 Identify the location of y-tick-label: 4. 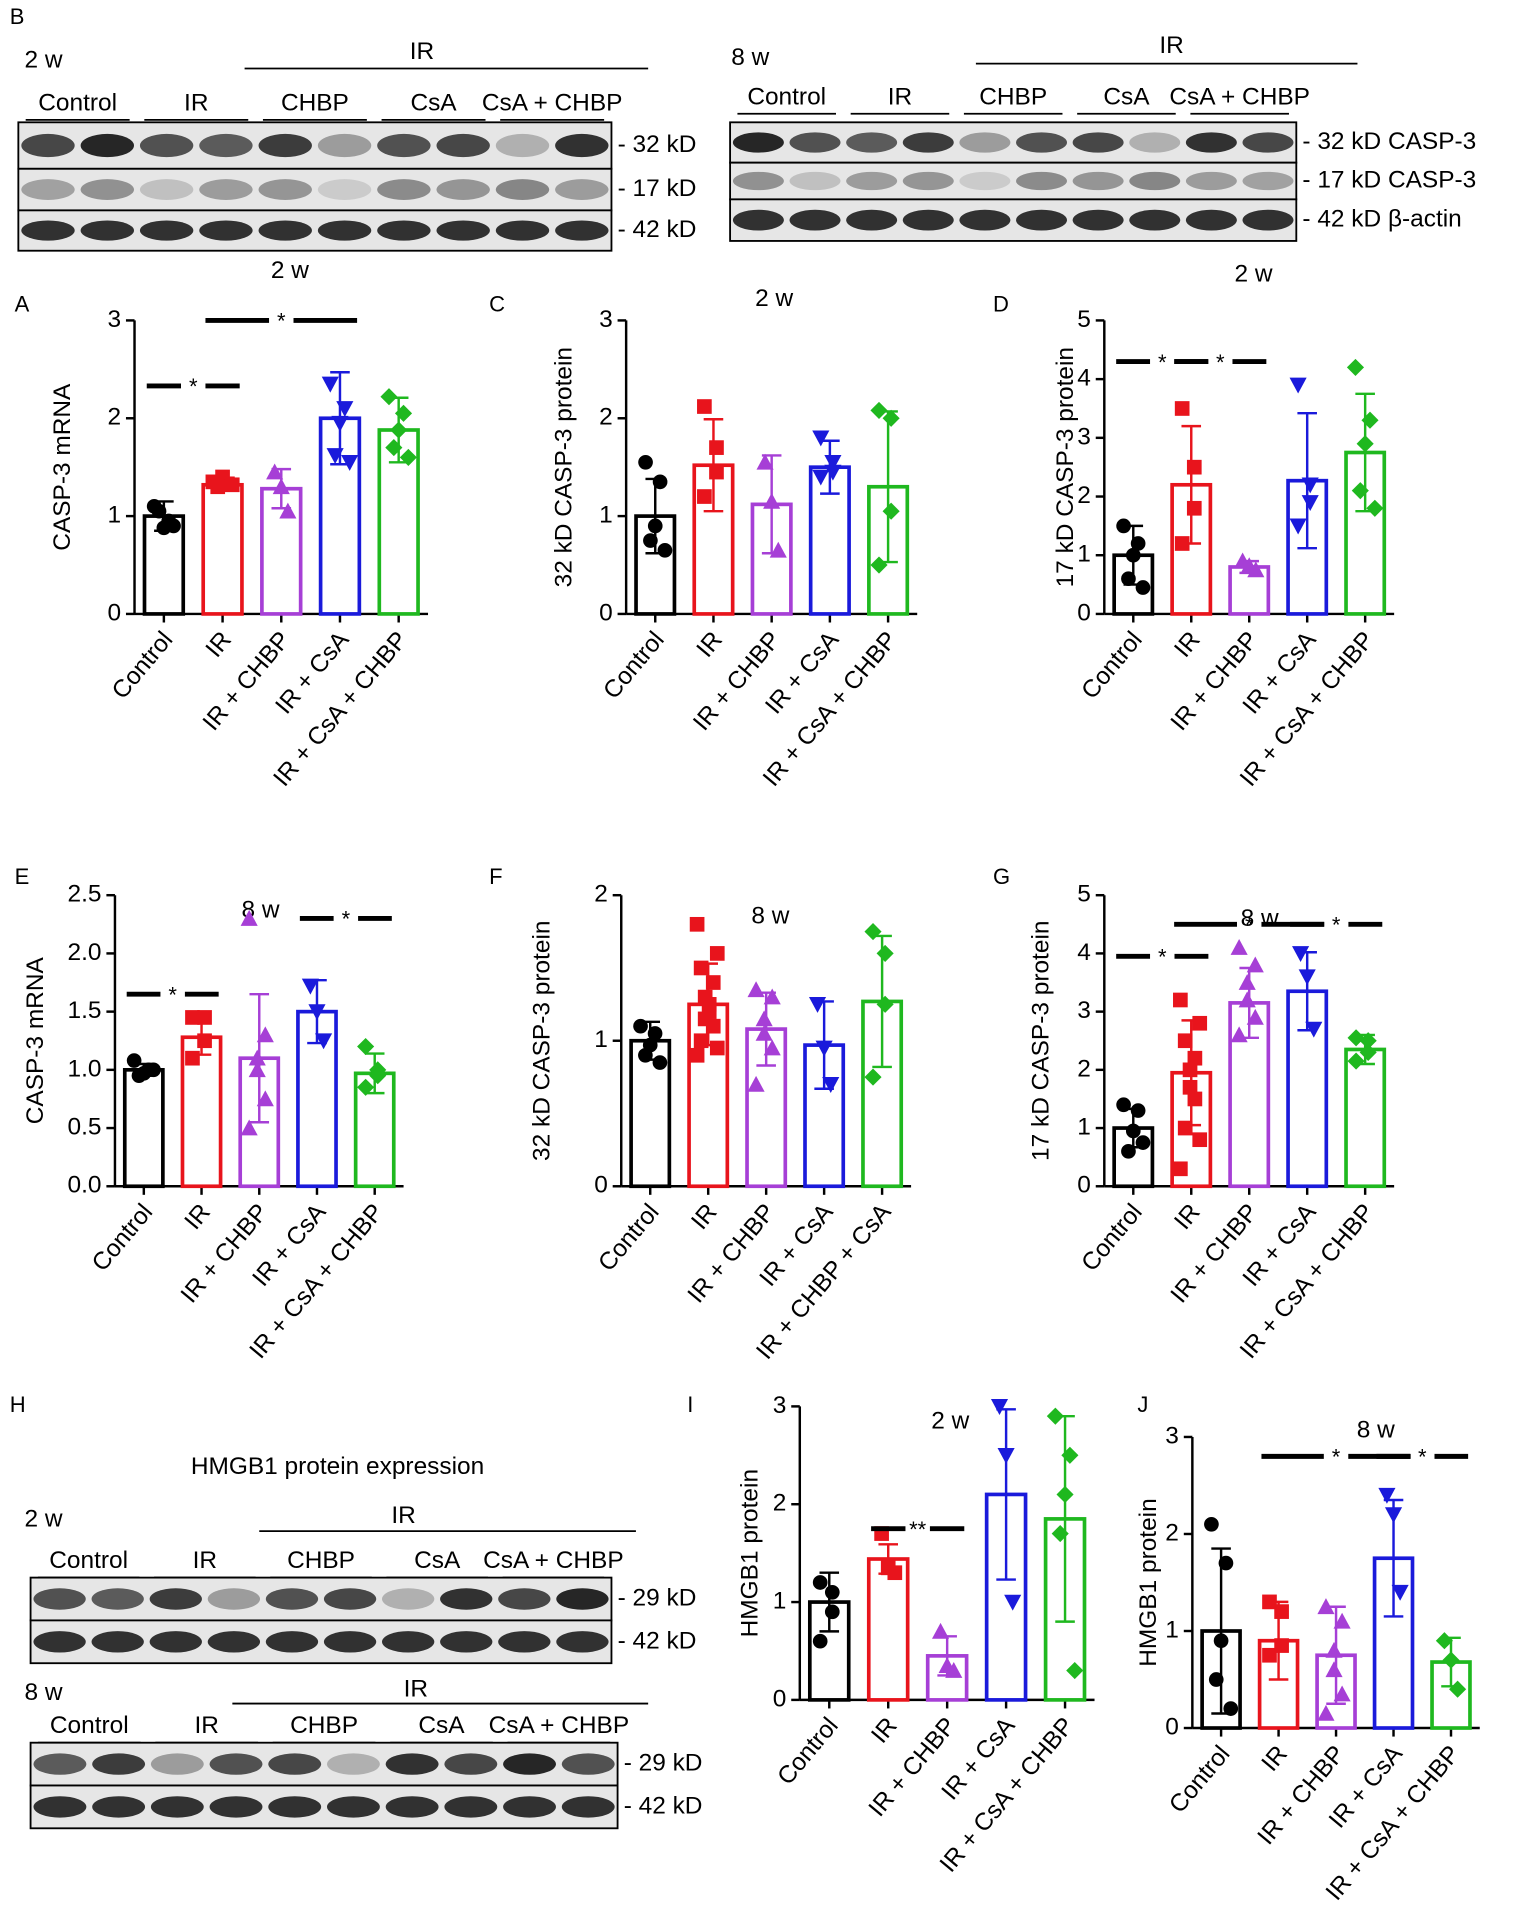
(1084, 952).